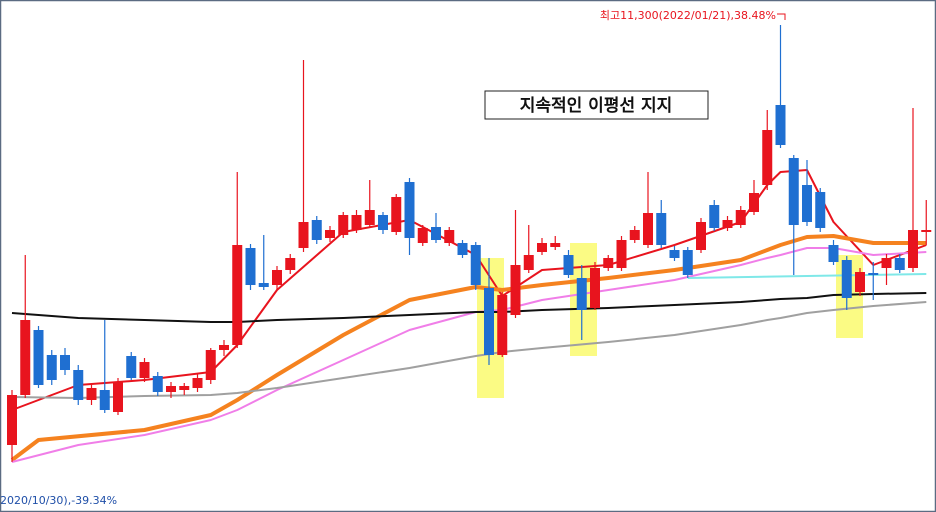  I want to click on low-annotation: 2020/10/30),-39.34%, so click(58, 500).